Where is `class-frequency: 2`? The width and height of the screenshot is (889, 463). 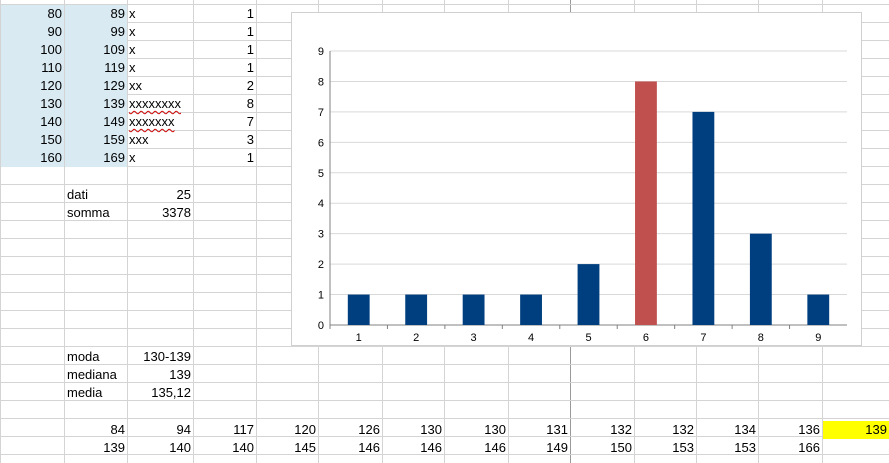
class-frequency: 2 is located at coordinates (250, 85).